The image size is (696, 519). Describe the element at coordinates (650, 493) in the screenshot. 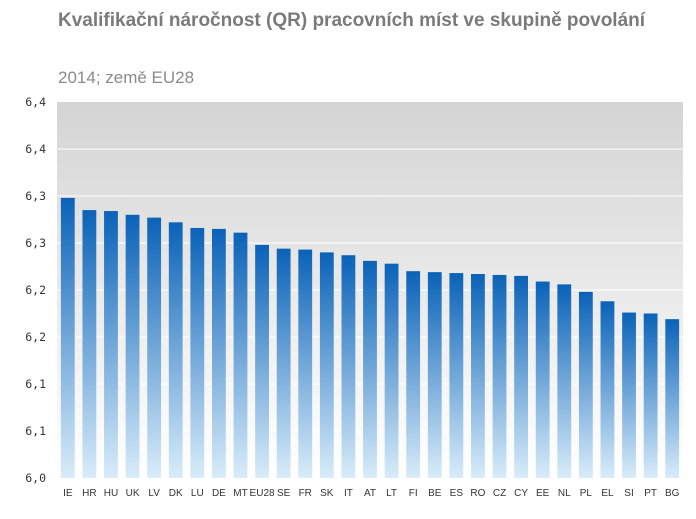

I see `x-tick-label: PT` at that location.